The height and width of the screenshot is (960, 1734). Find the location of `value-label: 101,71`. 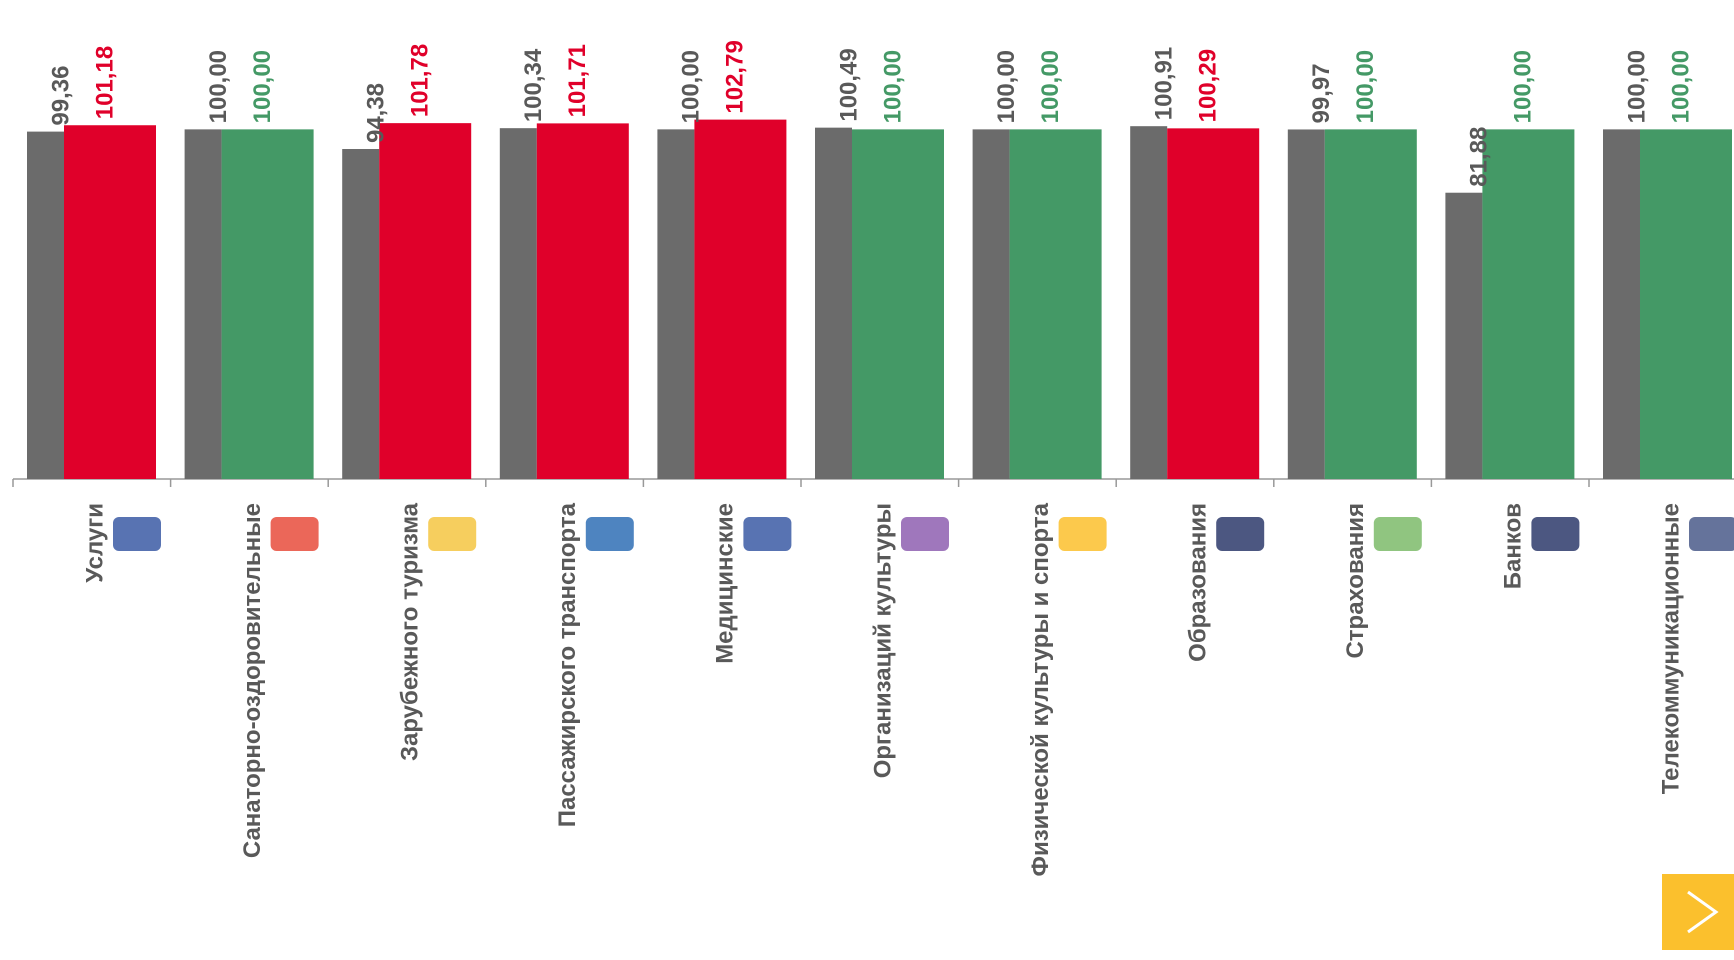

value-label: 101,71 is located at coordinates (577, 80).